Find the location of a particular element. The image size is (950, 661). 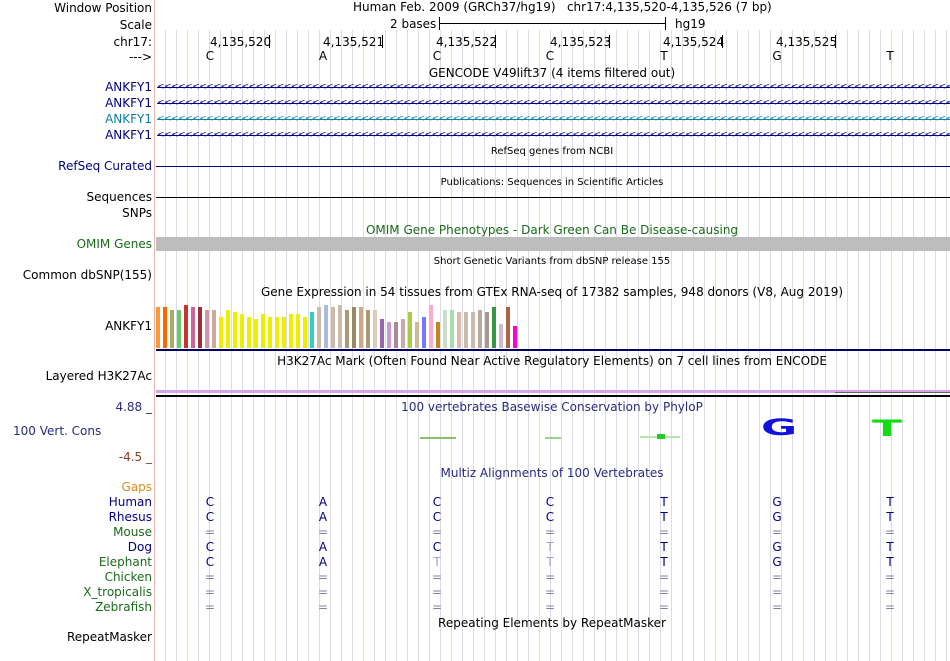

multiz-base: T is located at coordinates (664, 502).